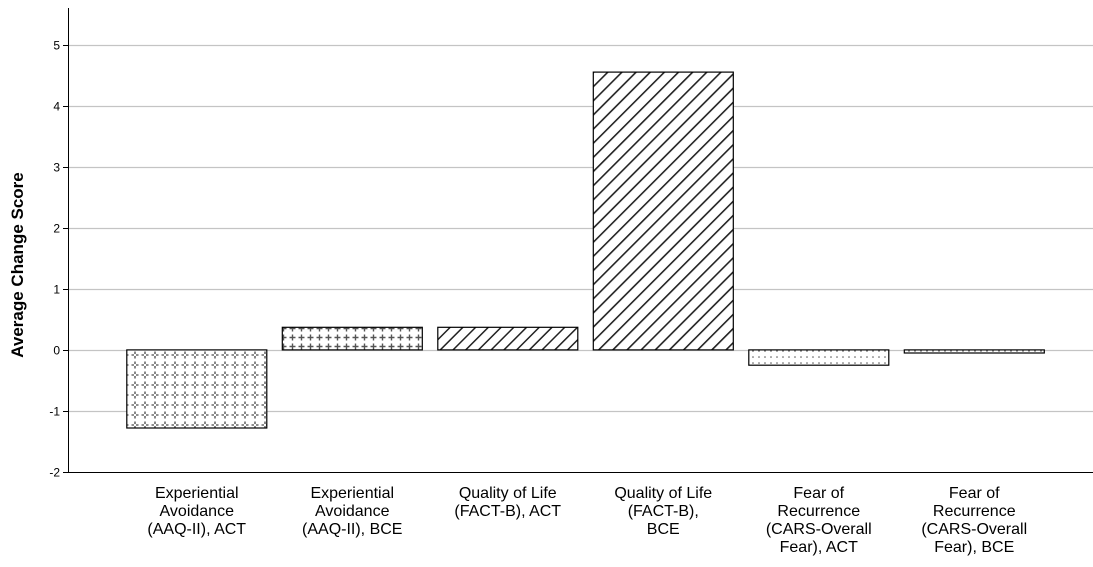  What do you see at coordinates (56, 229) in the screenshot?
I see `y-tick-label: 2` at bounding box center [56, 229].